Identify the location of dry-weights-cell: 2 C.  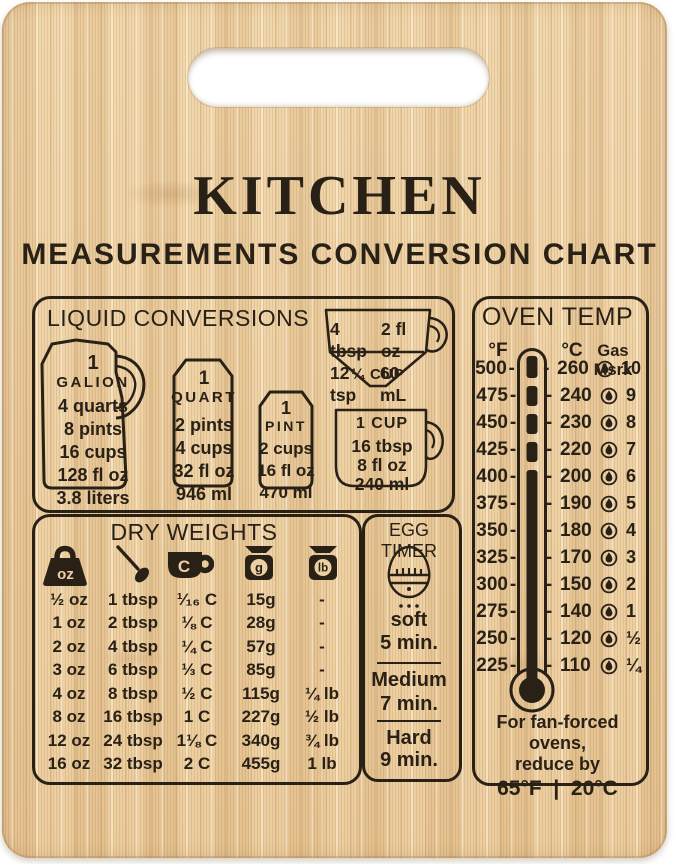
(197, 764).